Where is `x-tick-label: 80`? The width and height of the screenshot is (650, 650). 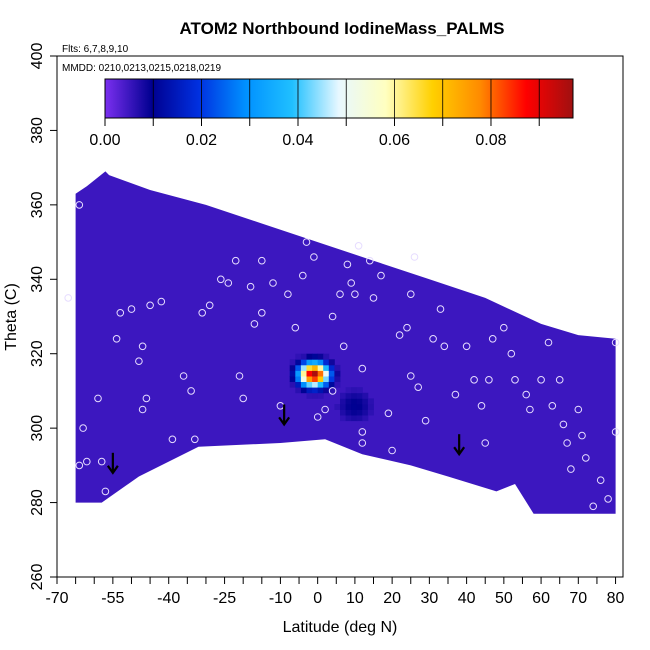 x-tick-label: 80 is located at coordinates (616, 598).